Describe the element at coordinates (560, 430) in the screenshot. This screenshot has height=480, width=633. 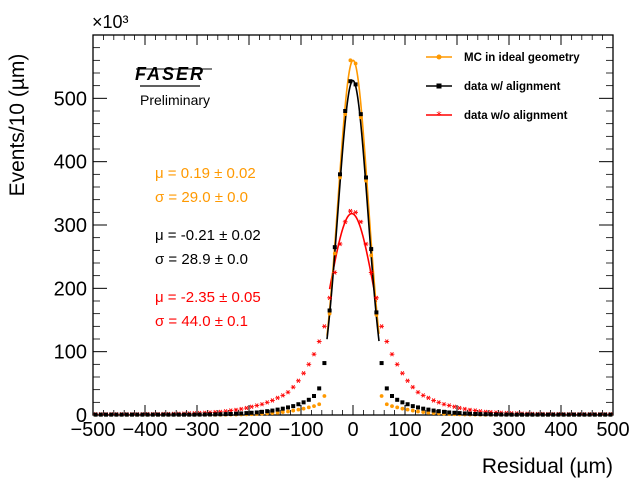
I see `x-tick-label: 400` at that location.